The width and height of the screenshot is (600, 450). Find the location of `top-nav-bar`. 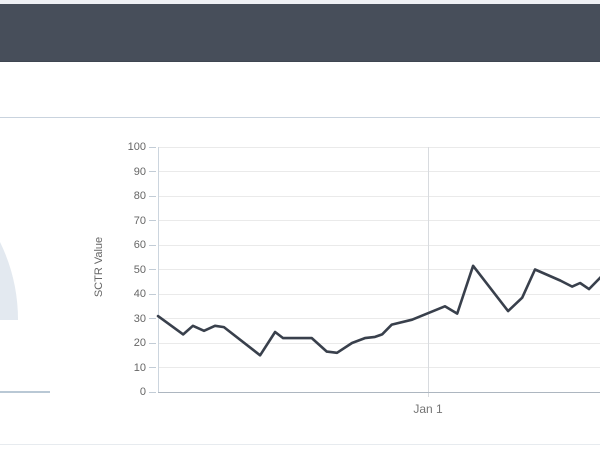

top-nav-bar is located at coordinates (300, 33).